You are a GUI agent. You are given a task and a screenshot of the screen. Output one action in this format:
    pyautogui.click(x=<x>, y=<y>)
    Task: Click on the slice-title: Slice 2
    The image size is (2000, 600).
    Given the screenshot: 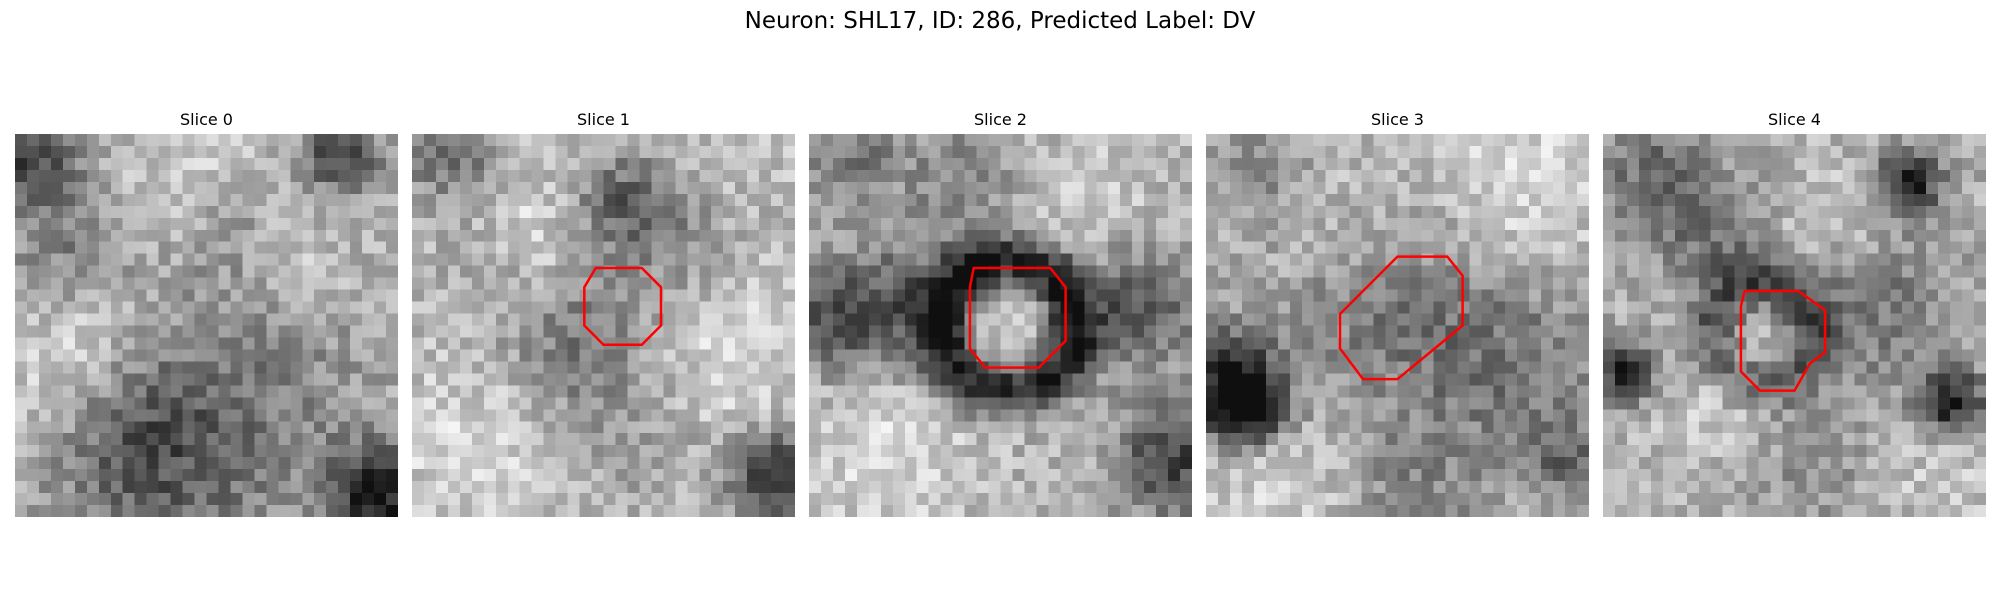 What is the action you would take?
    pyautogui.click(x=1000, y=119)
    